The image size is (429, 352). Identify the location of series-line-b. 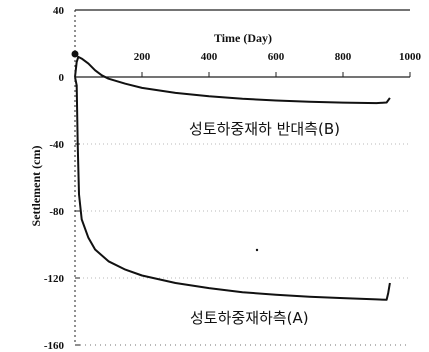
(232, 80).